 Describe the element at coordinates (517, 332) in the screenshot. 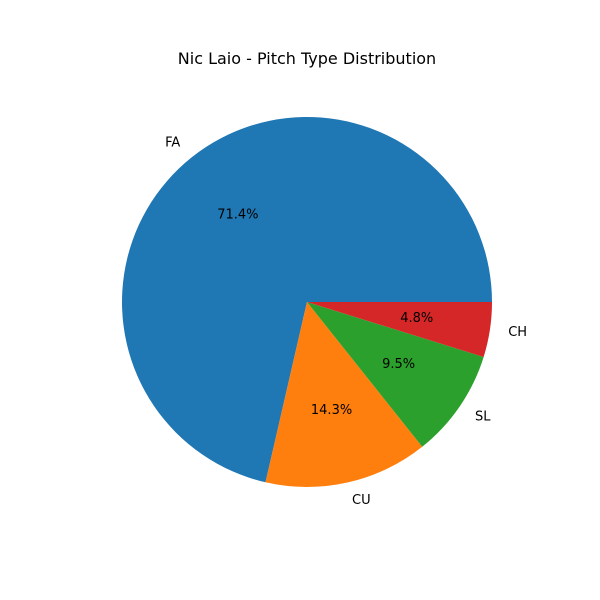

I see `slice-label-ch: CH` at that location.